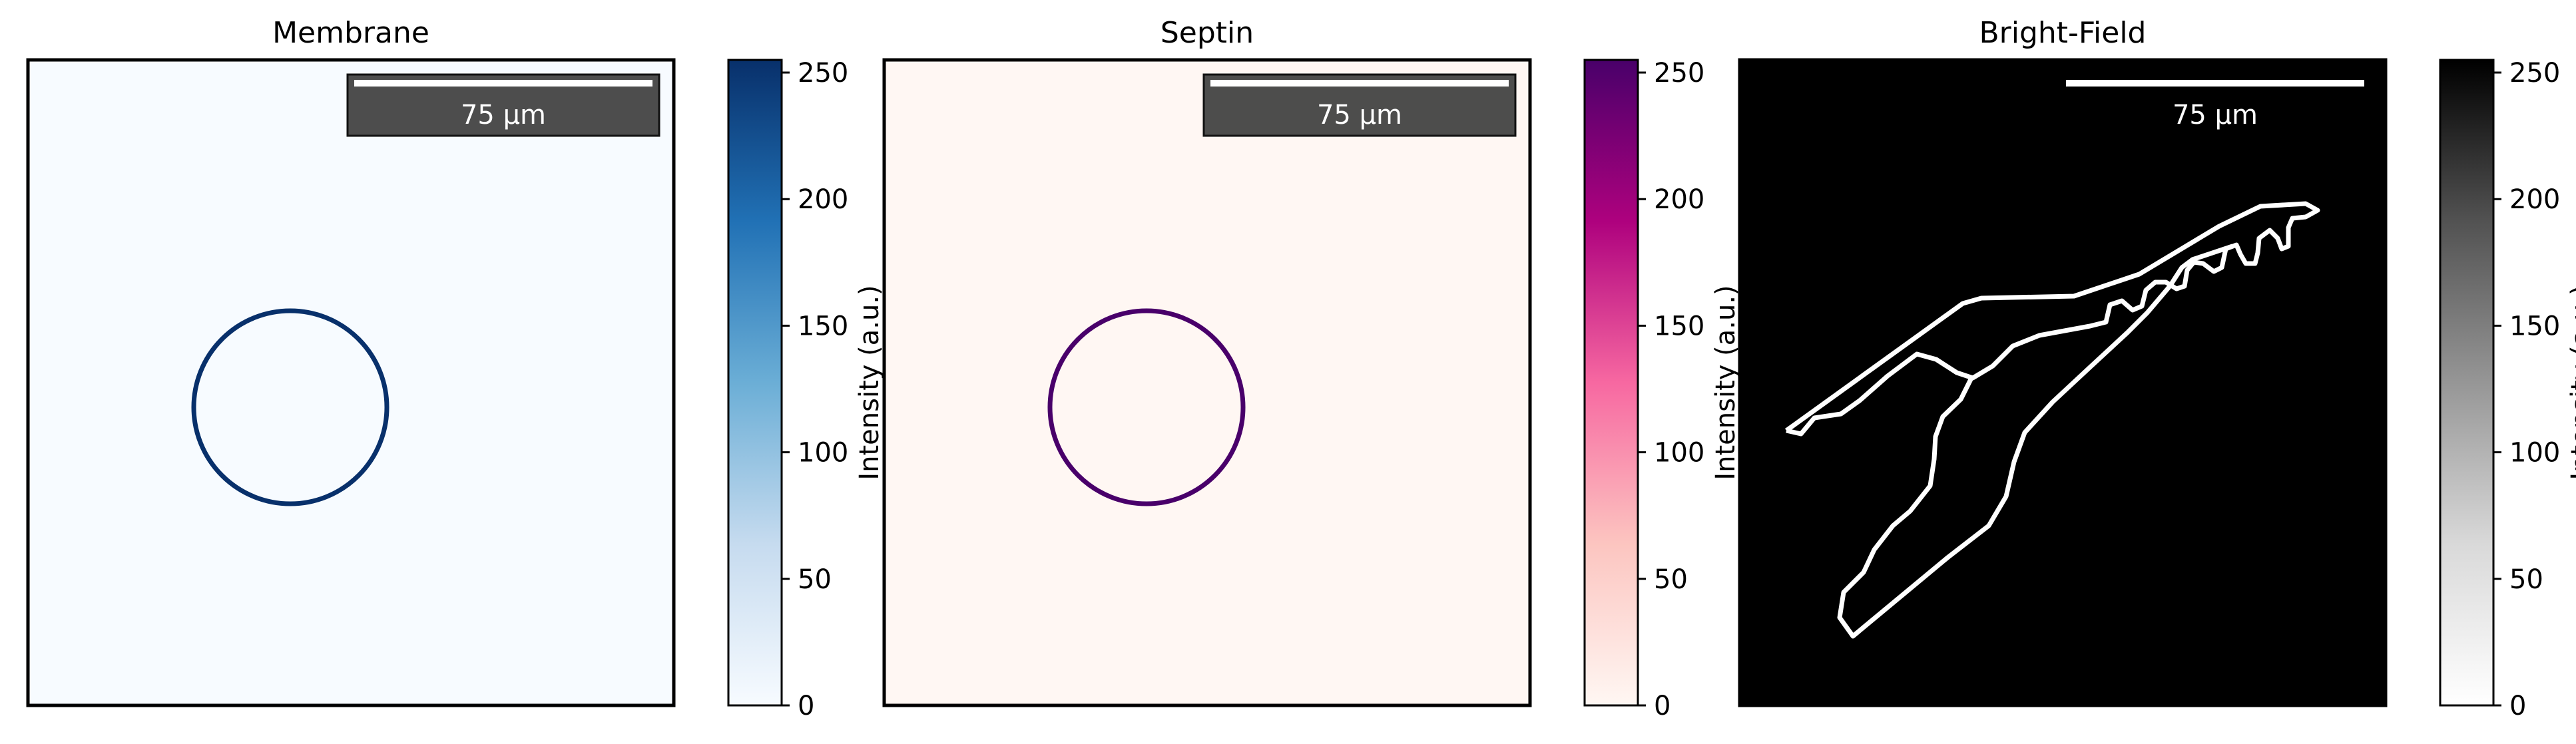 The image size is (2576, 744). Describe the element at coordinates (351, 33) in the screenshot. I see `panel-title: Membrane` at that location.